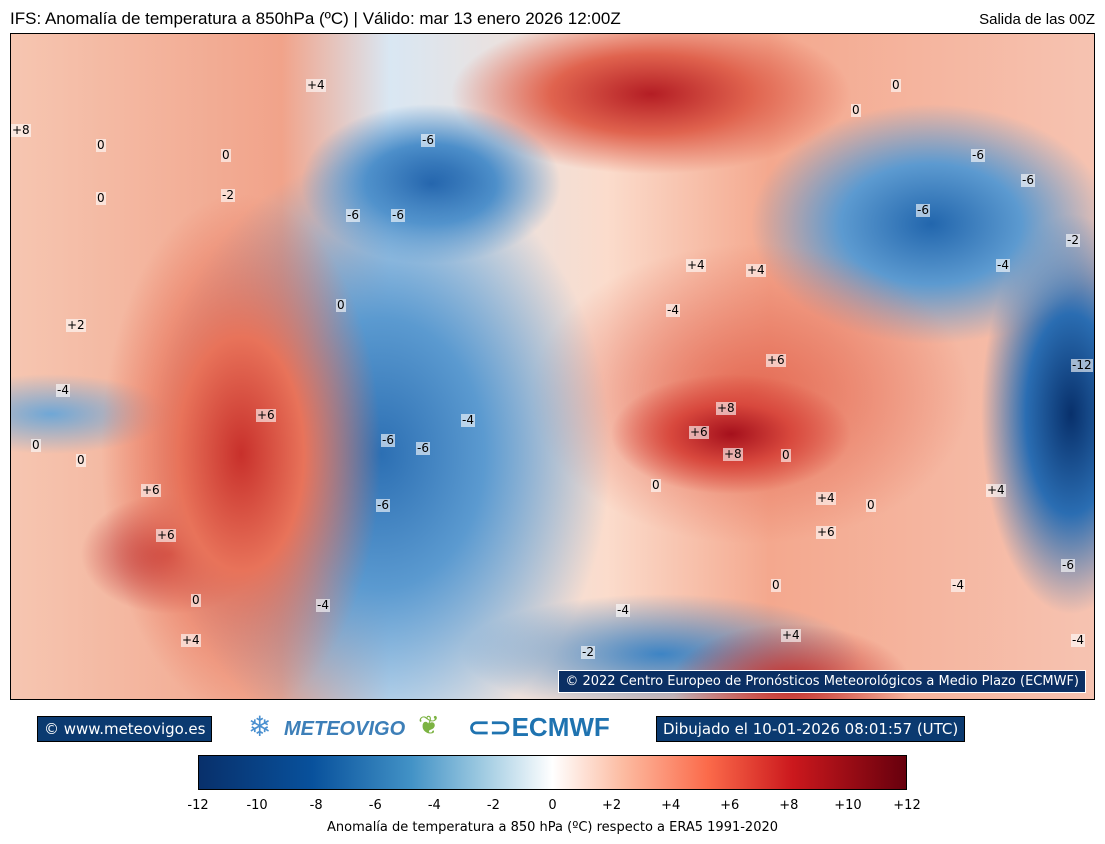 The height and width of the screenshot is (844, 1105). Describe the element at coordinates (1037, 19) in the screenshot. I see `run-label: Salida de las 00Z` at that location.